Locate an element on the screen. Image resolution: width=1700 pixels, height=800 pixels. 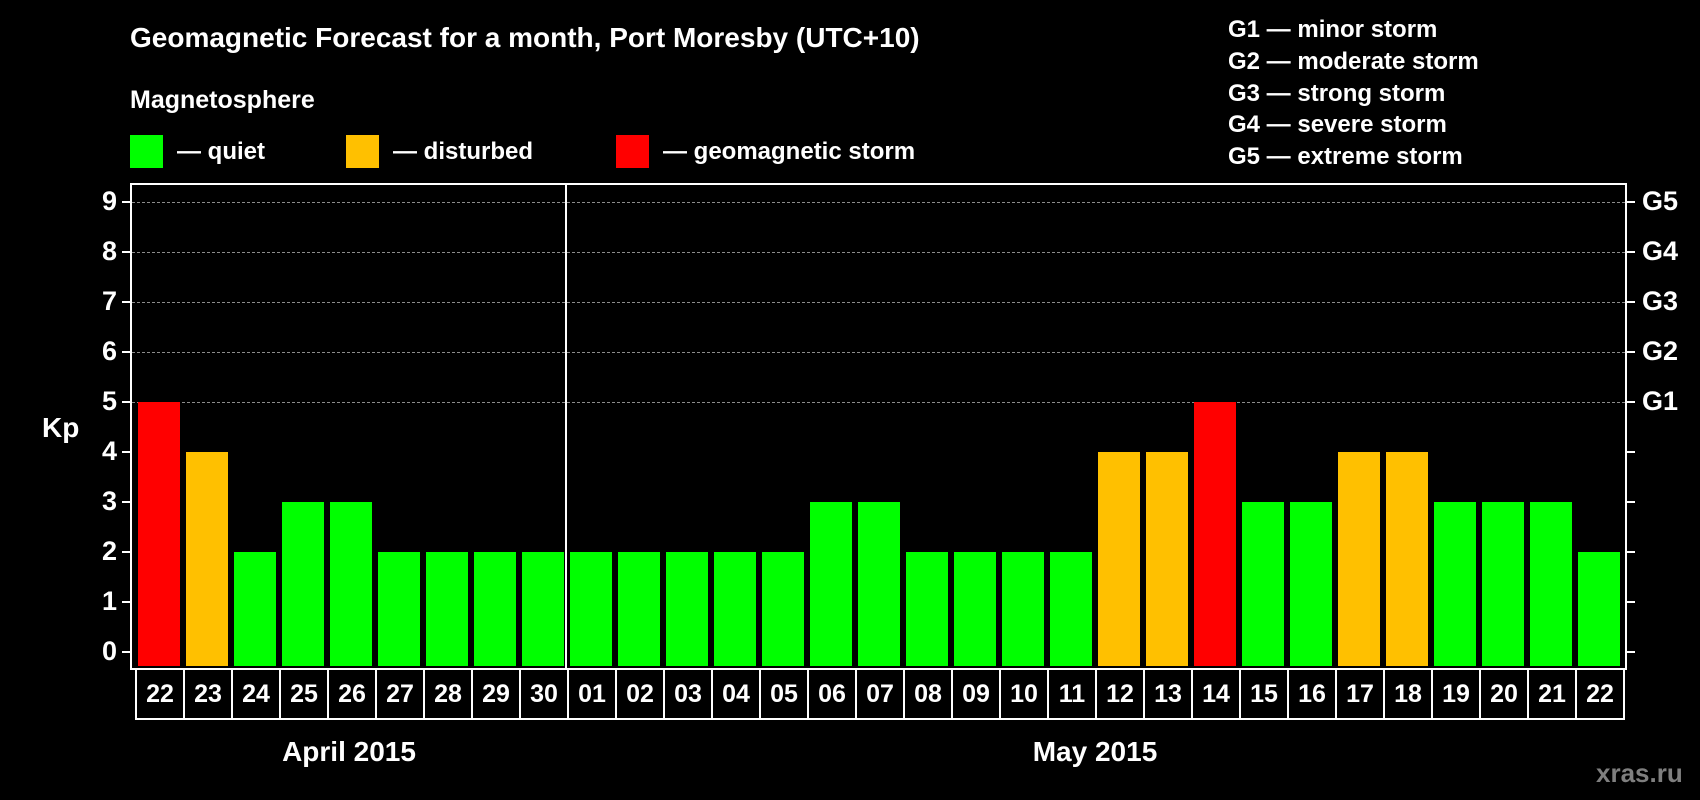
date-label: 26 is located at coordinates (353, 694).